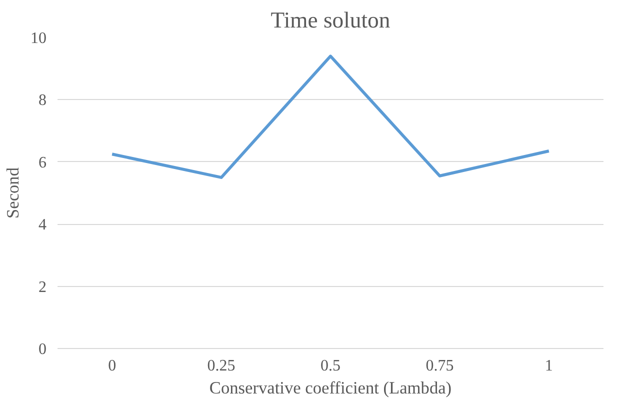  What do you see at coordinates (42, 349) in the screenshot?
I see `y-tick-label: 0` at bounding box center [42, 349].